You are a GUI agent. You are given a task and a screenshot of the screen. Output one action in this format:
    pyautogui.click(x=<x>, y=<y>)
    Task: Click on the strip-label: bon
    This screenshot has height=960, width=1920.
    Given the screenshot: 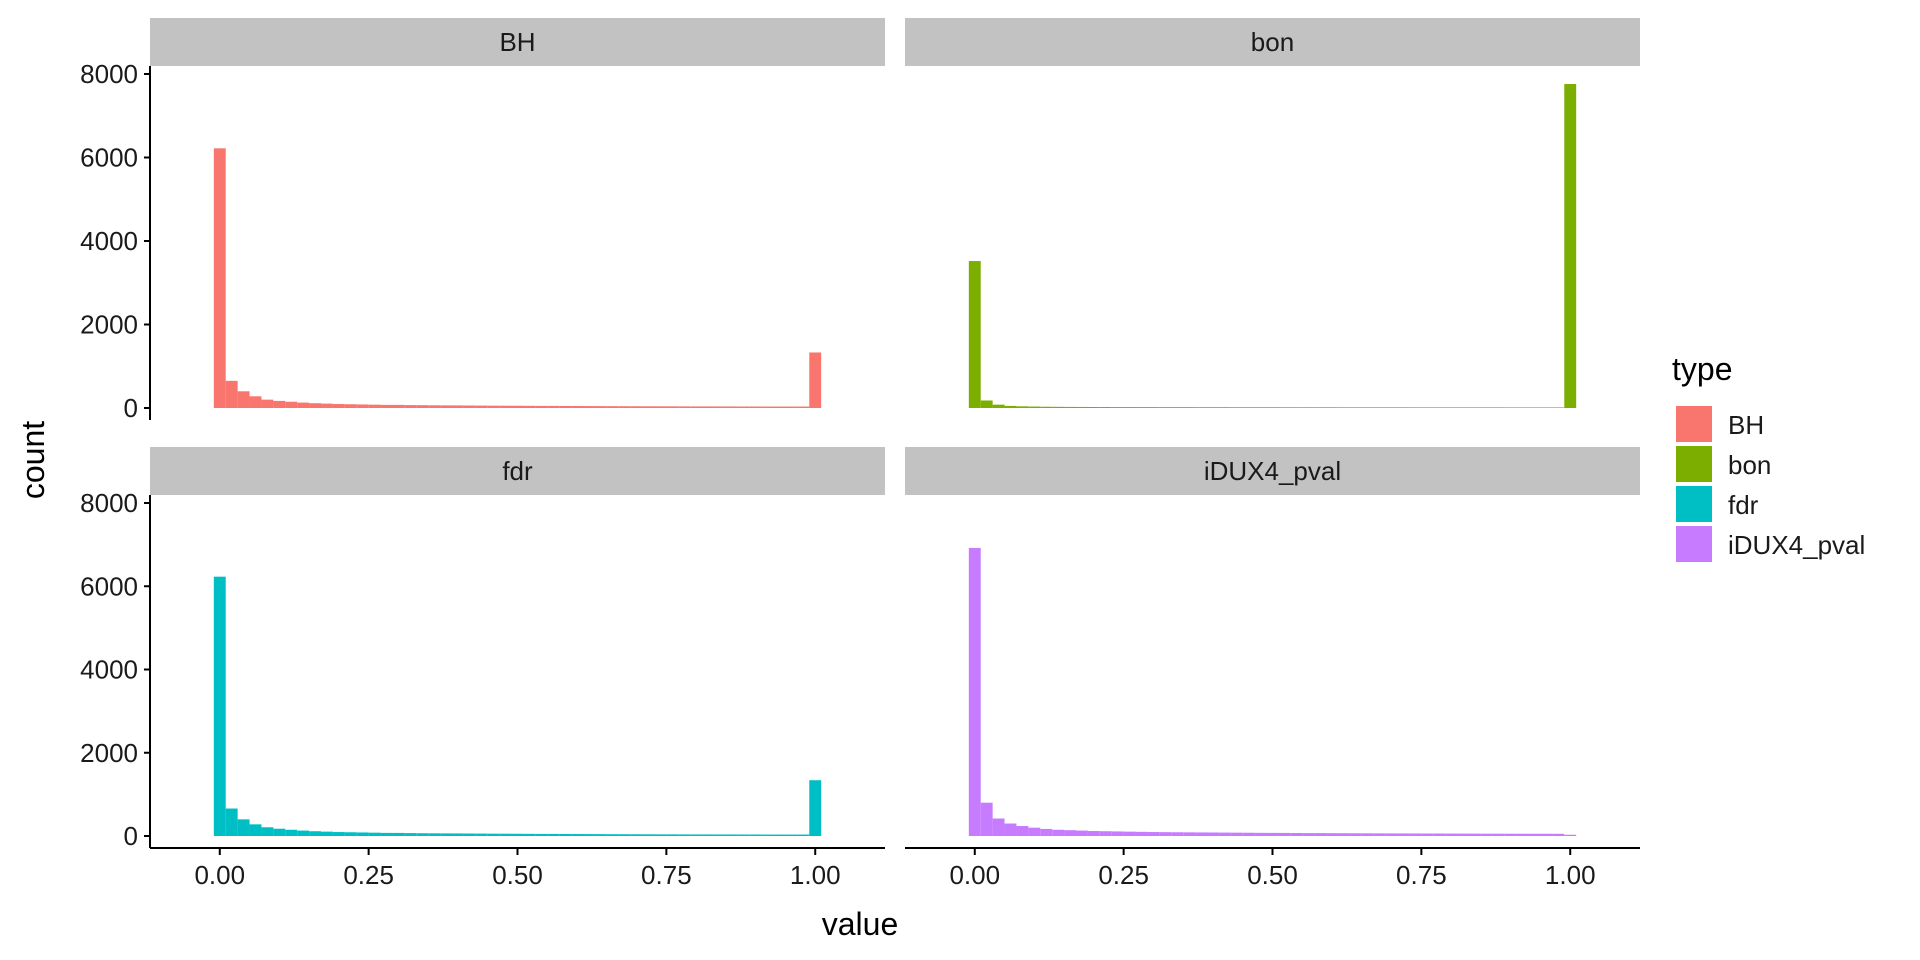 What is the action you would take?
    pyautogui.click(x=1272, y=42)
    